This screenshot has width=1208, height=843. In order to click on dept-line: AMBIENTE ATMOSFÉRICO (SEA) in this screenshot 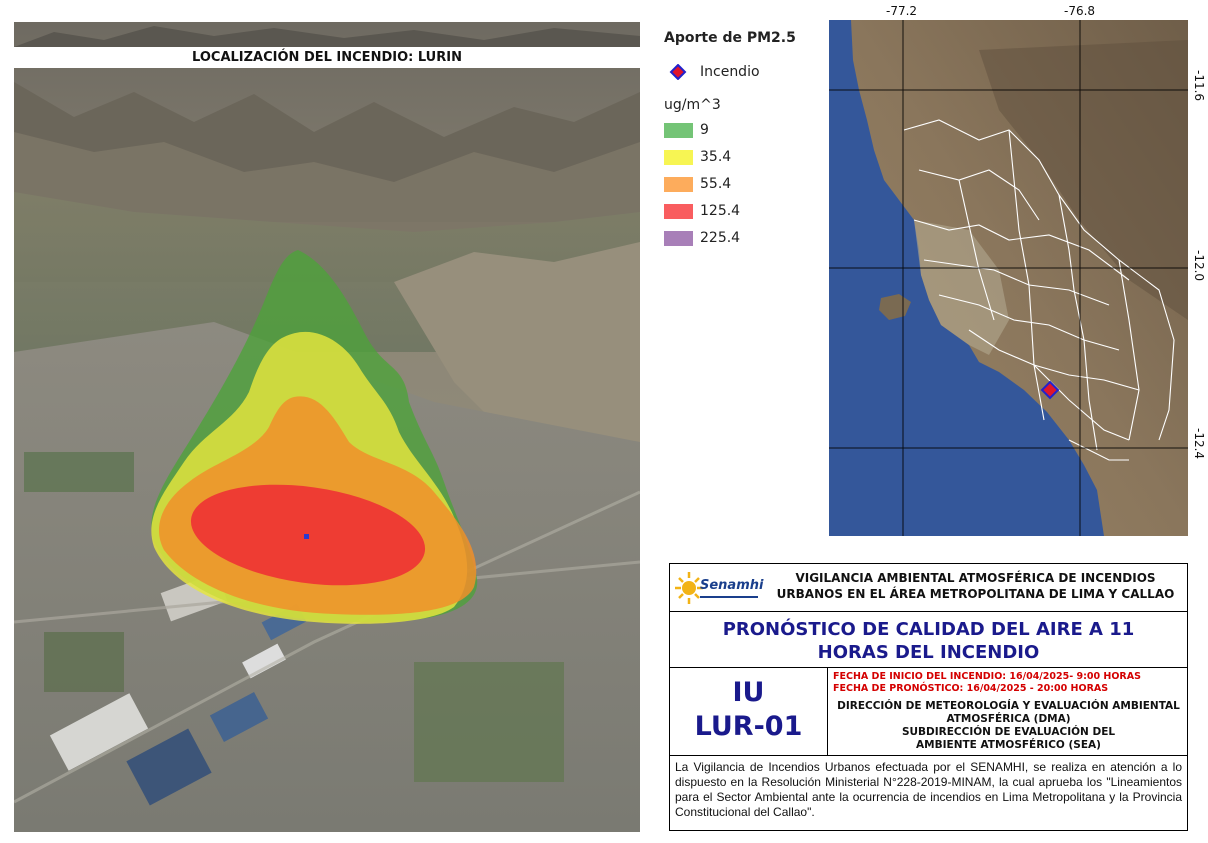, I will do `click(1008, 745)`.